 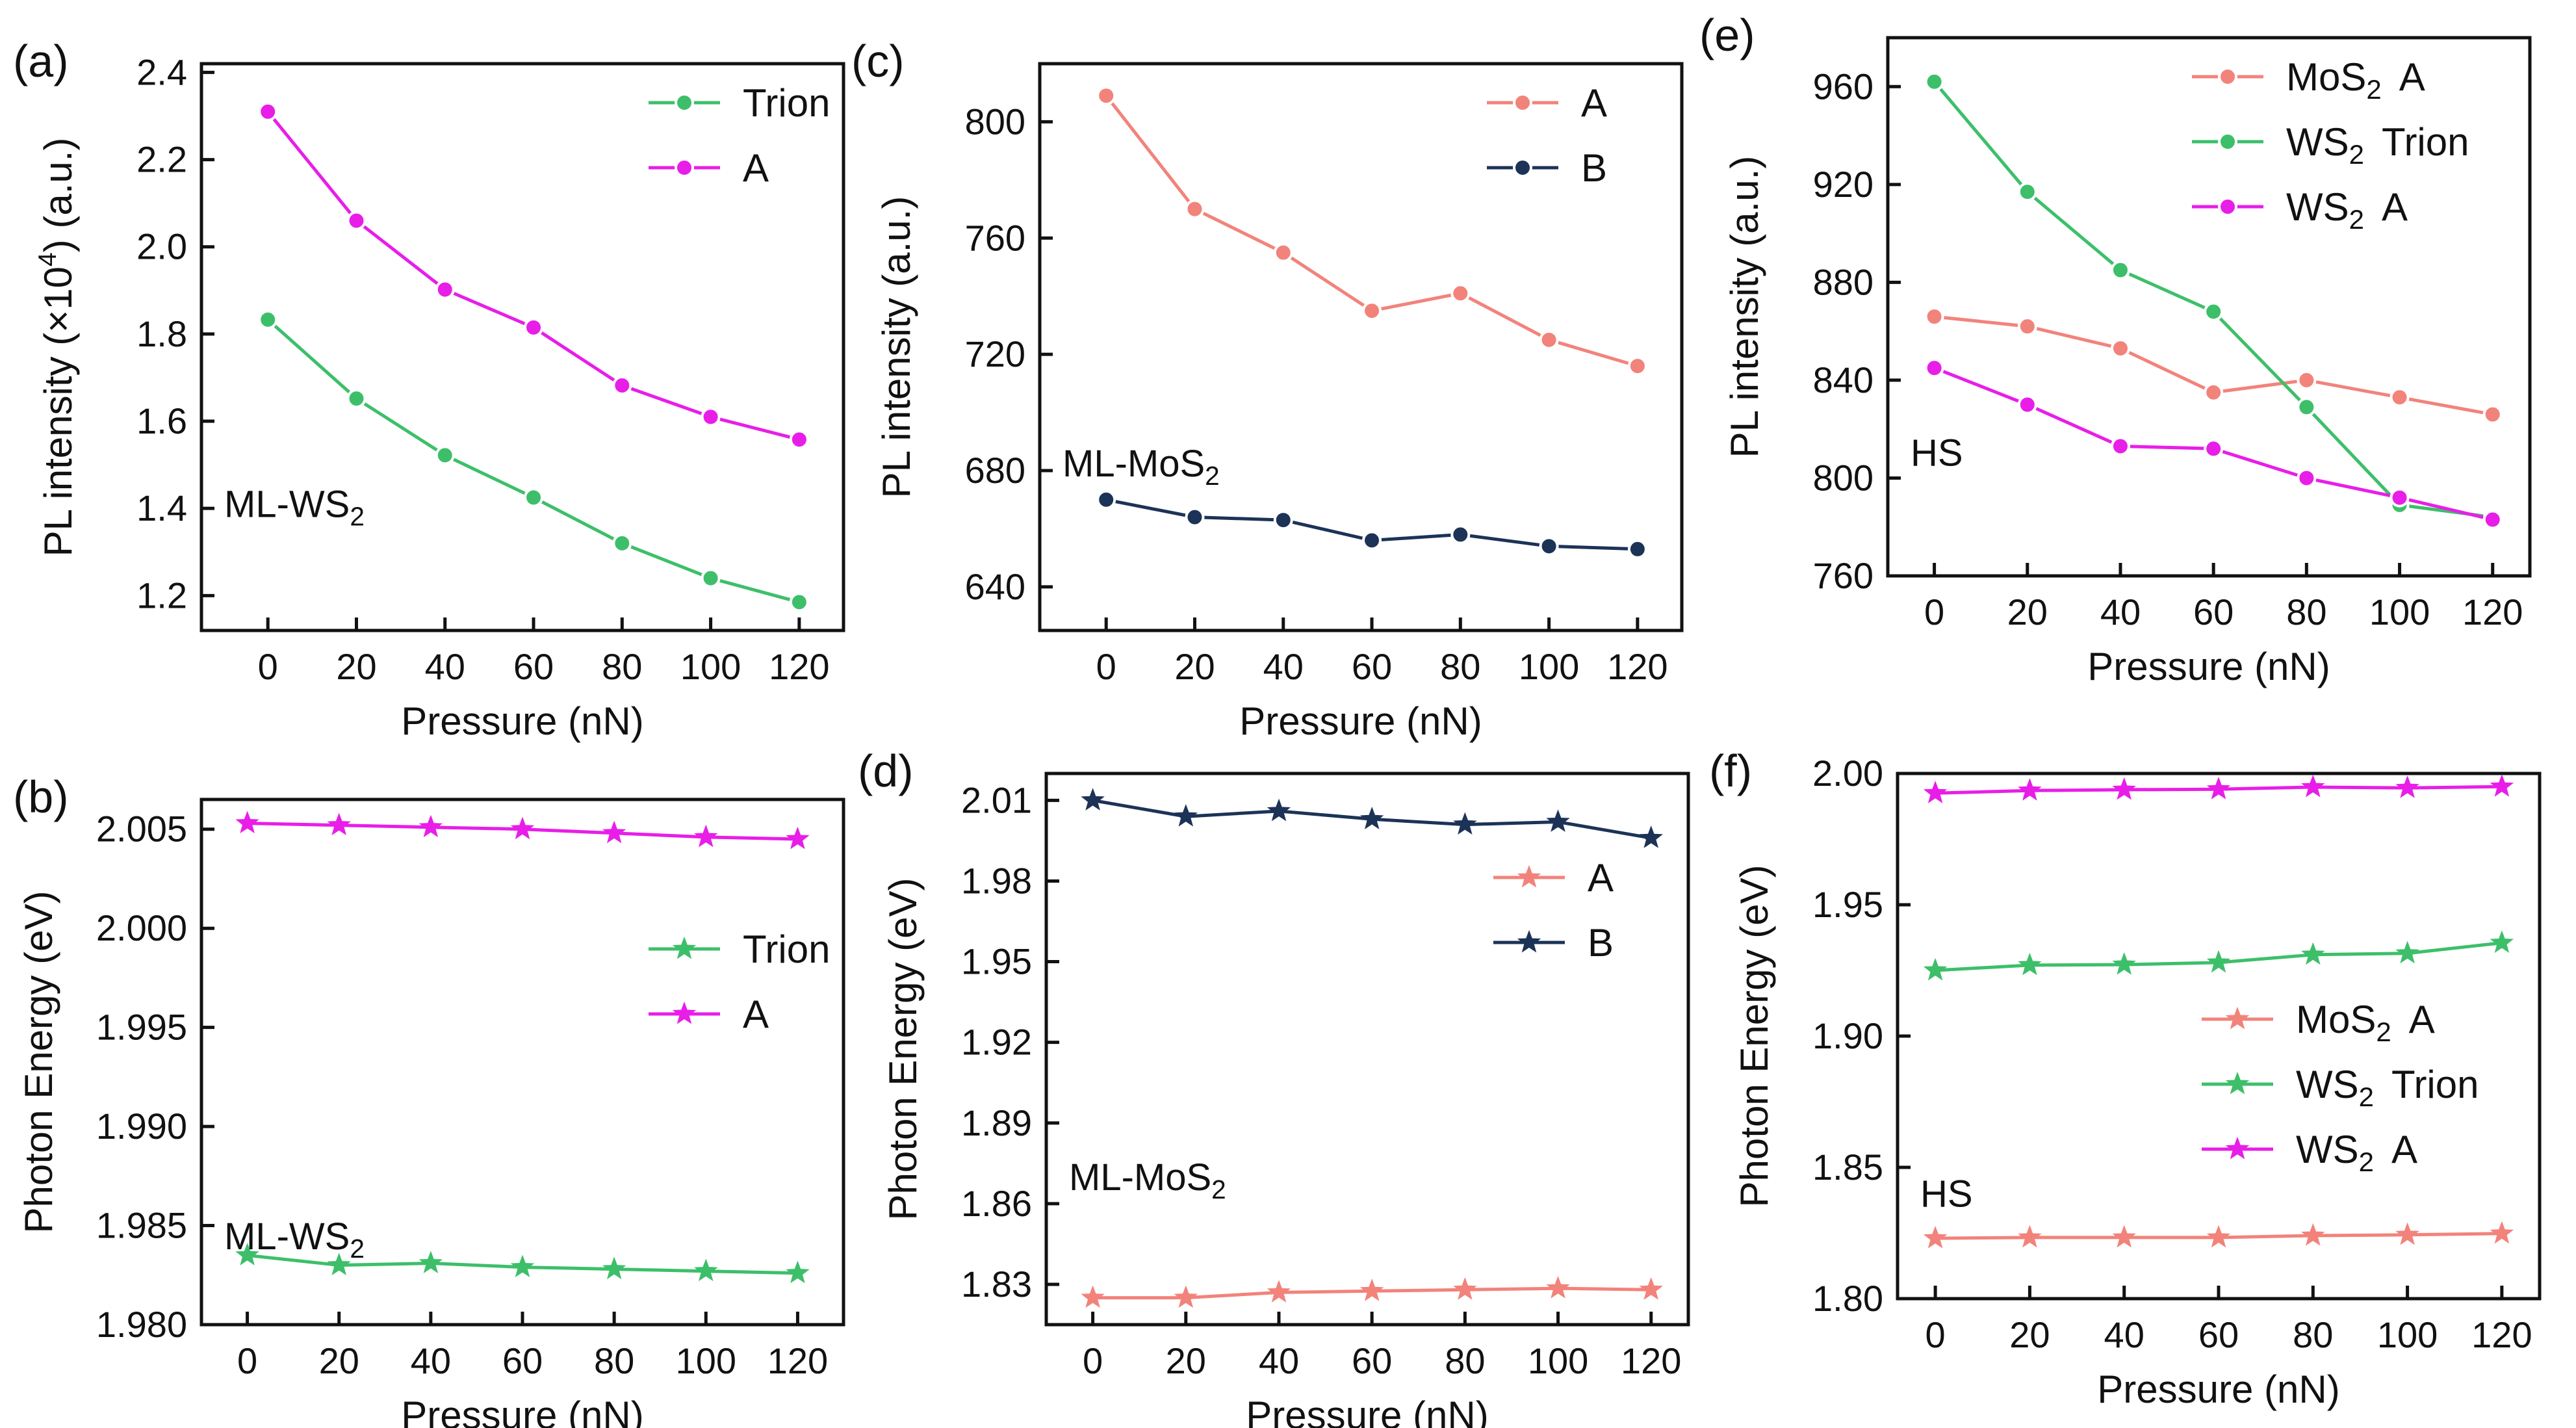 I want to click on panel-label: (a), so click(x=41, y=61).